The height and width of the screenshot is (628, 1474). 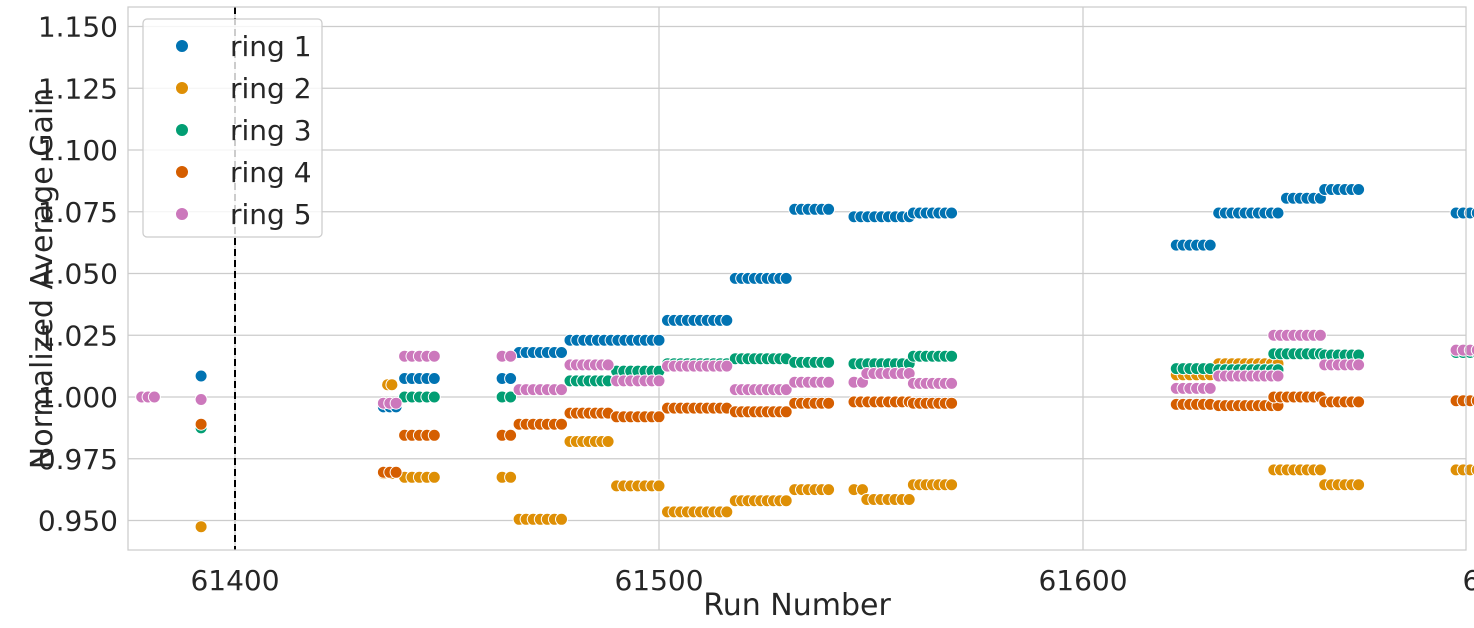 I want to click on x-tick-label: 61600, so click(x=1082, y=580).